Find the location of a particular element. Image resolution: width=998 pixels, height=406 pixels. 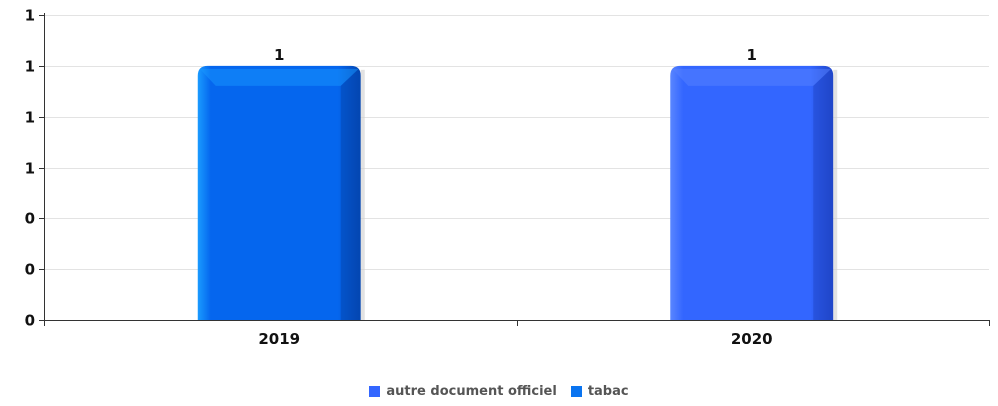

legend-item-tabac: tabac is located at coordinates (599, 391).